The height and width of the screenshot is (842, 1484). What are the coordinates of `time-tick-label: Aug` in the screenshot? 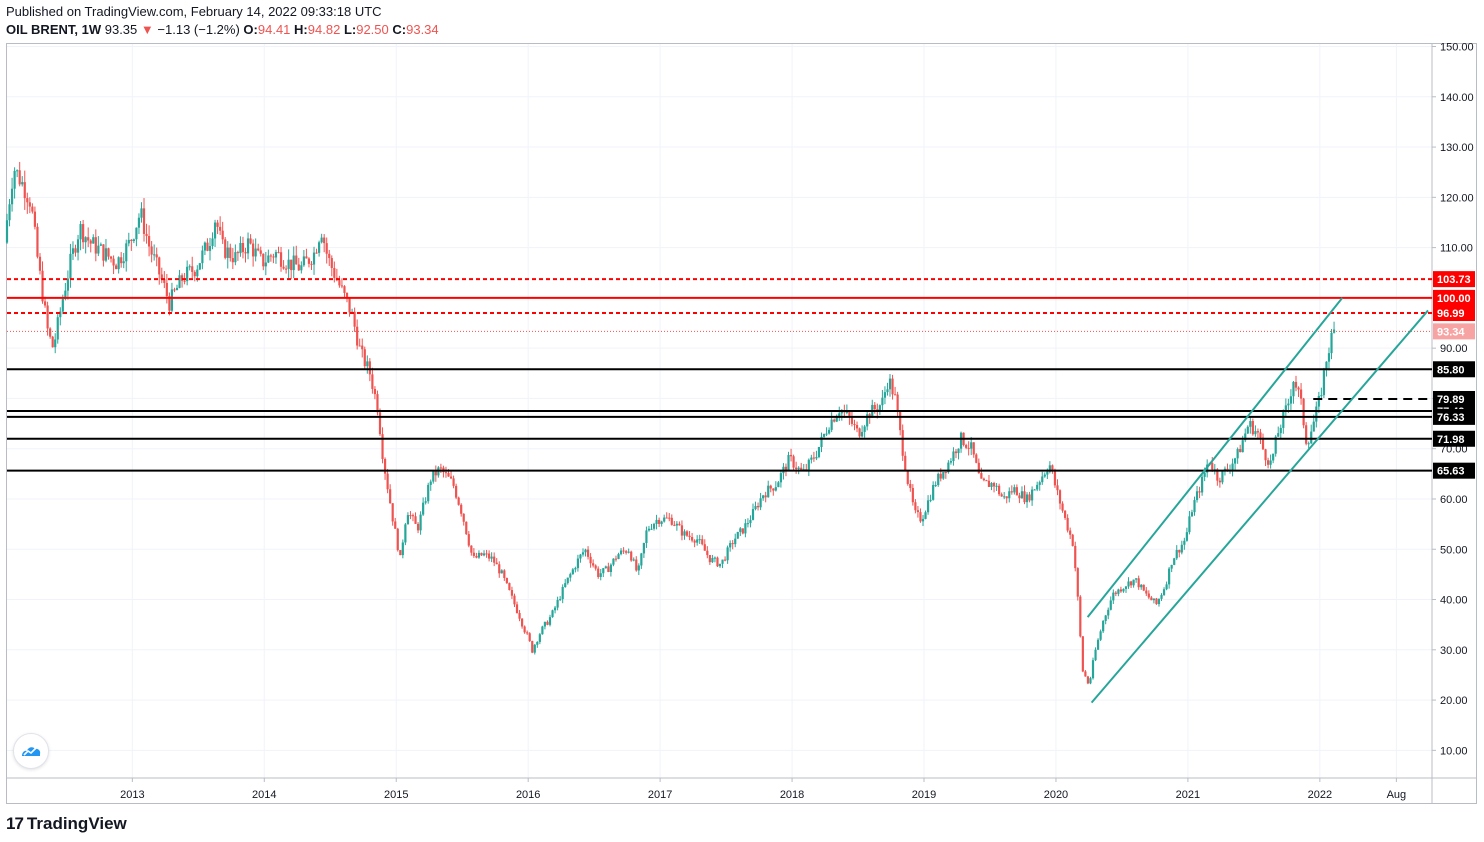 It's located at (1397, 795).